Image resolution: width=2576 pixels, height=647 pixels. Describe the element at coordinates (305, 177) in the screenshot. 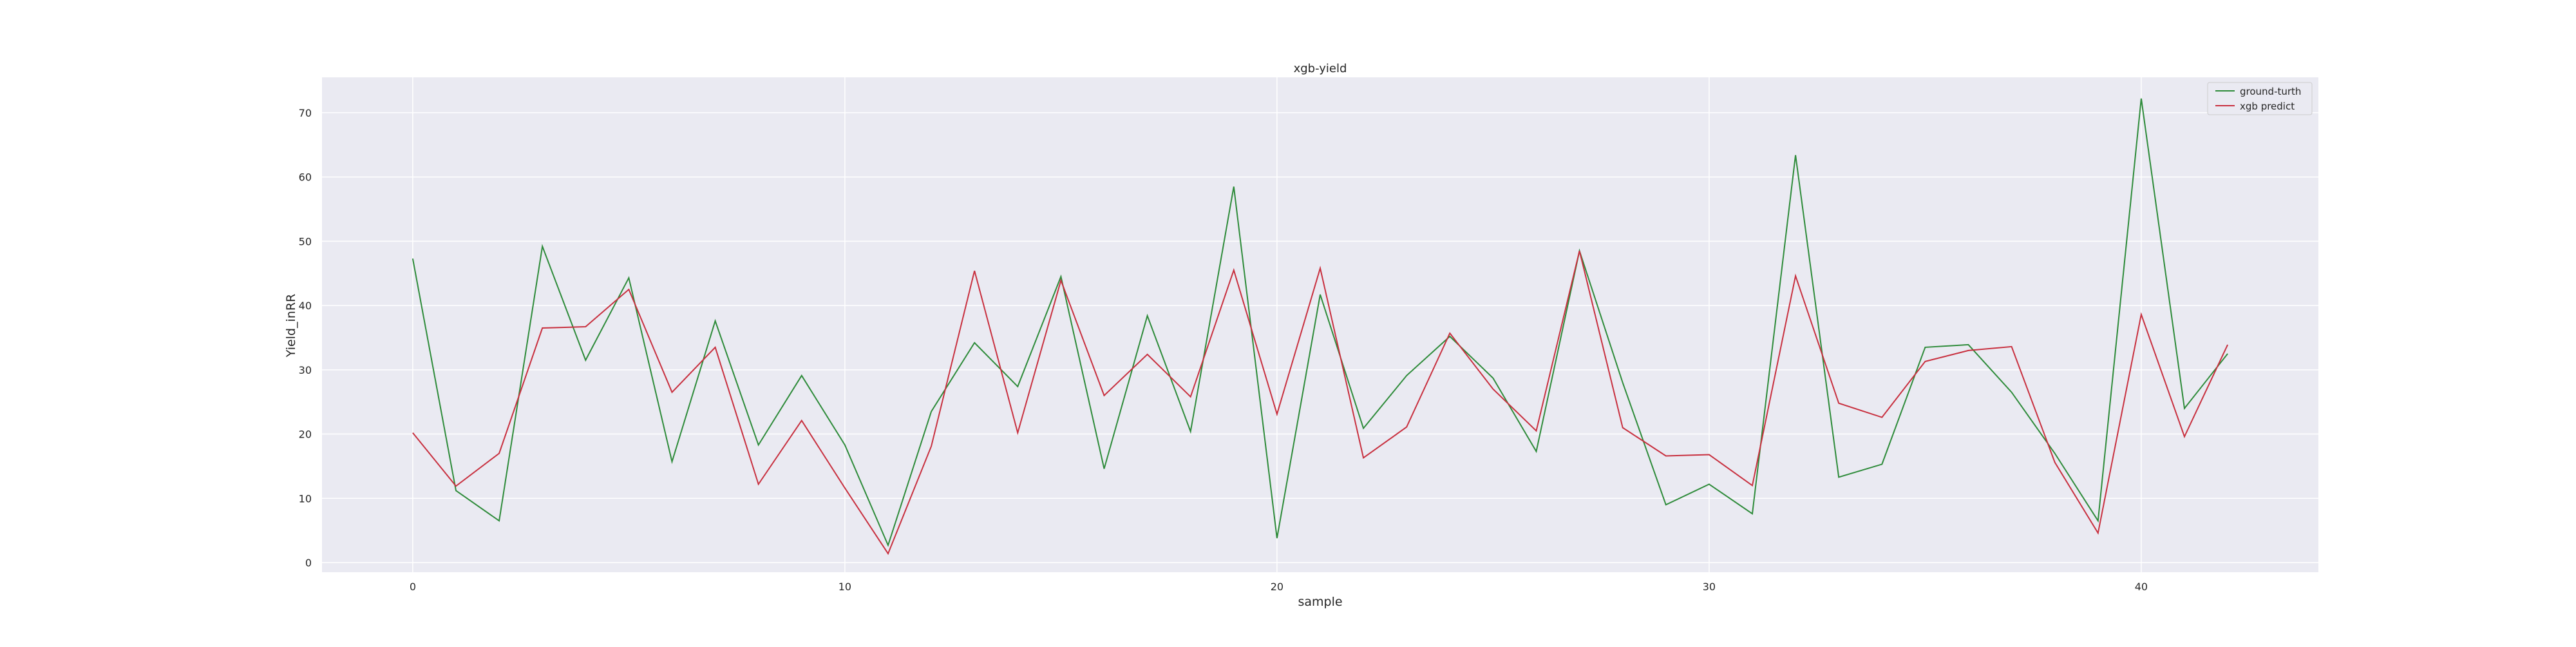

I see `y-tick-label: 60` at that location.